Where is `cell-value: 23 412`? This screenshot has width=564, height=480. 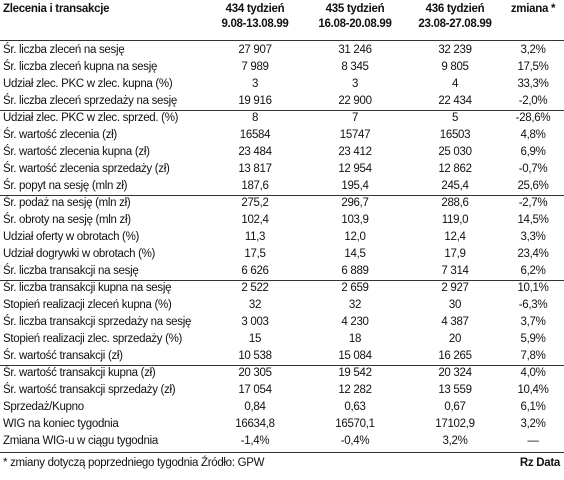
cell-value: 23 412 is located at coordinates (355, 152).